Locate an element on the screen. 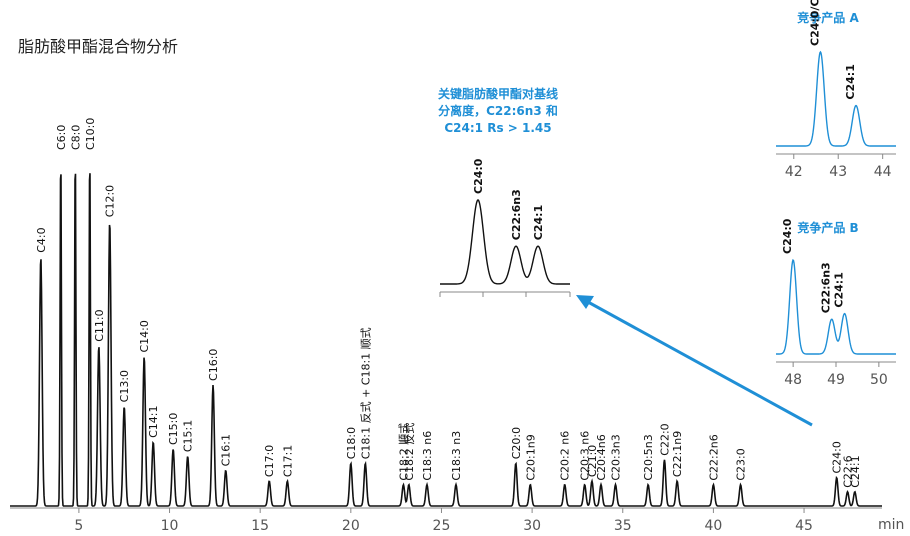 This screenshot has width=910, height=536. inset-competitor-a: 竞争产品 A 42 43 44 C24:0/C22:6n3 C24:1 is located at coordinates (836, 90).